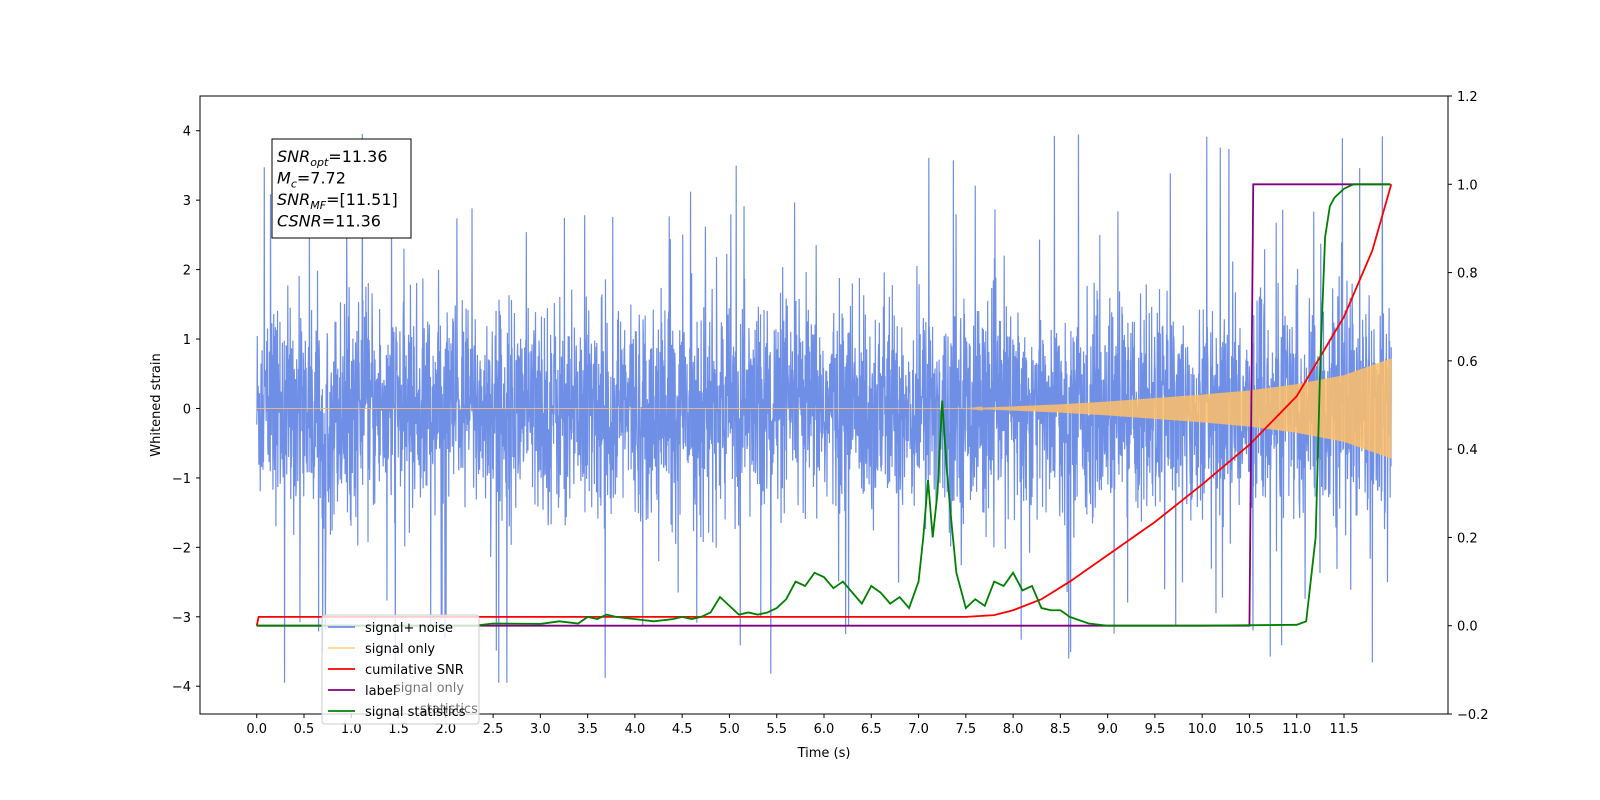  I want to click on legend-label: cumilative SNR, so click(414, 670).